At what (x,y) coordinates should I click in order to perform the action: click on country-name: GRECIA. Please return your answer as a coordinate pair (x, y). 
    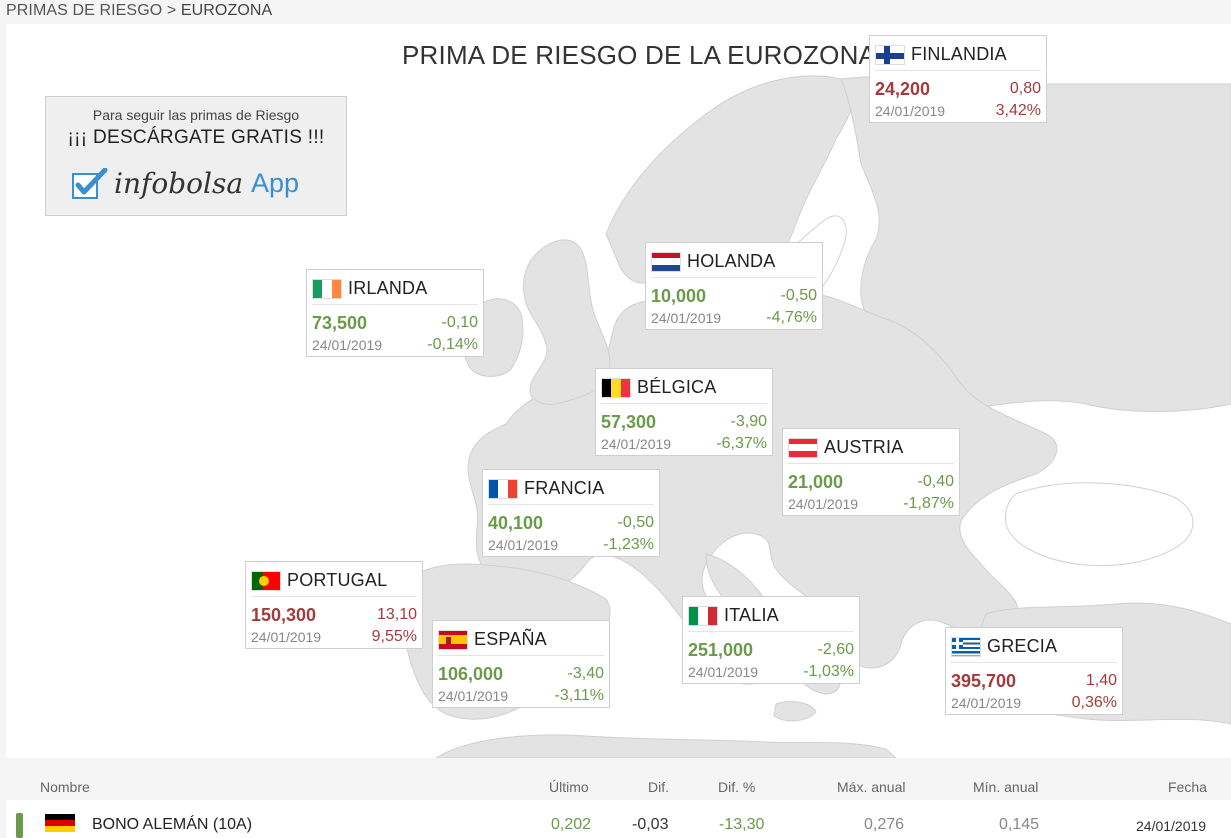
    Looking at the image, I should click on (1022, 646).